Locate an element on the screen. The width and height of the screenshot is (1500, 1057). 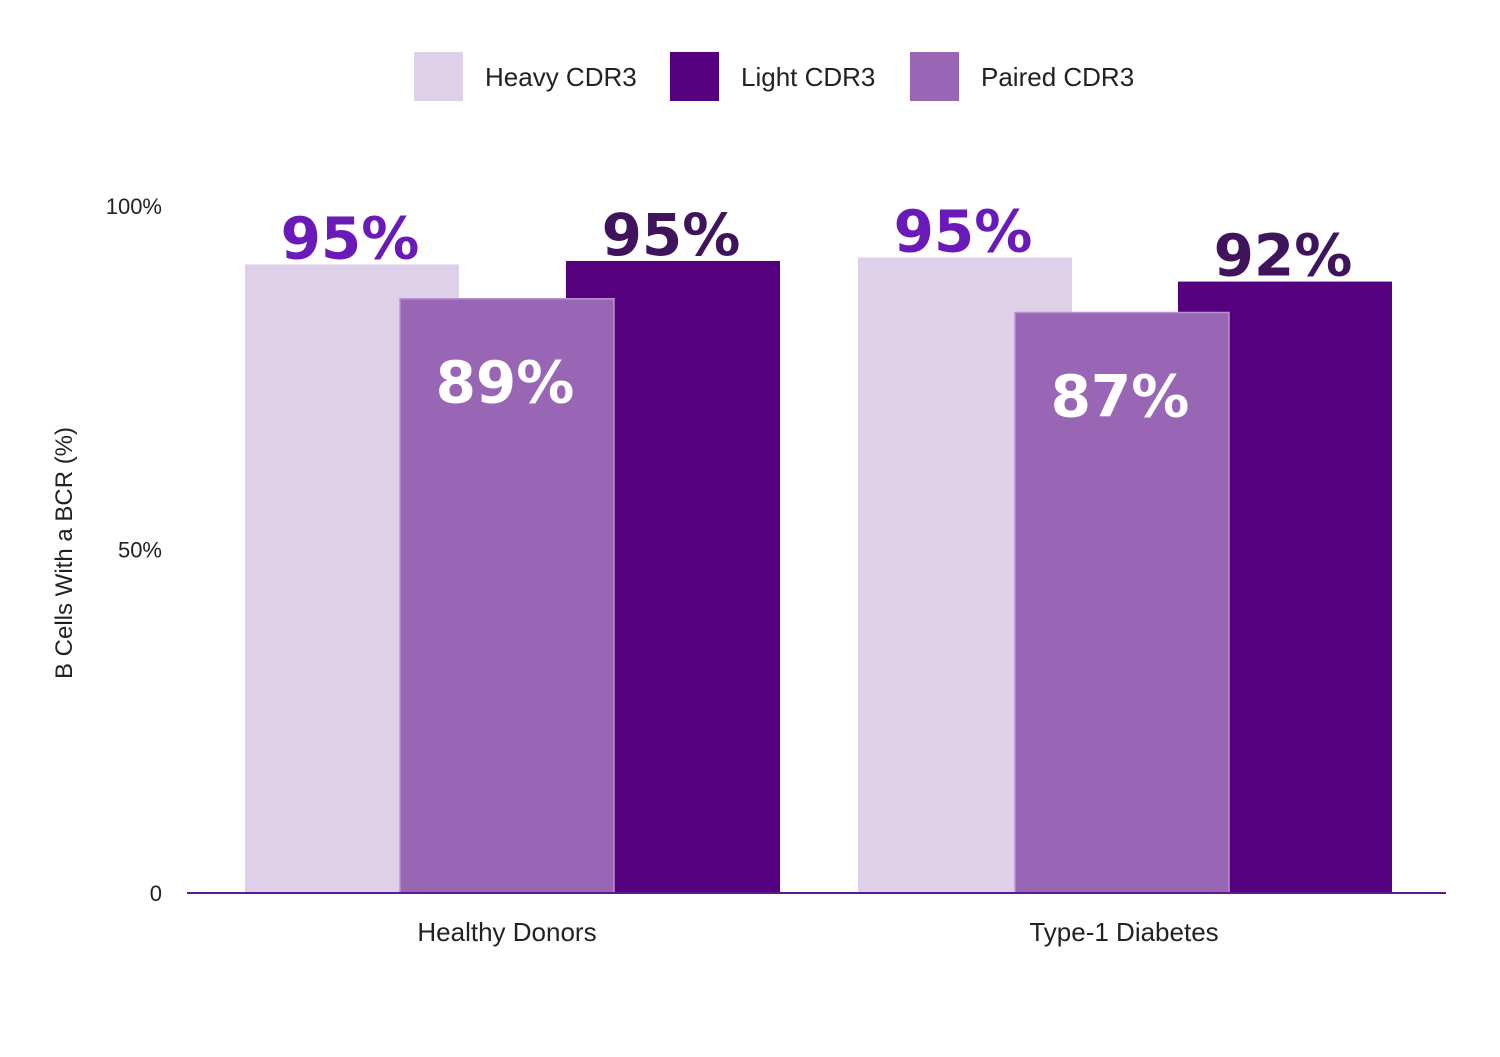
legend-swatch-paired-cdr3 is located at coordinates (934, 76).